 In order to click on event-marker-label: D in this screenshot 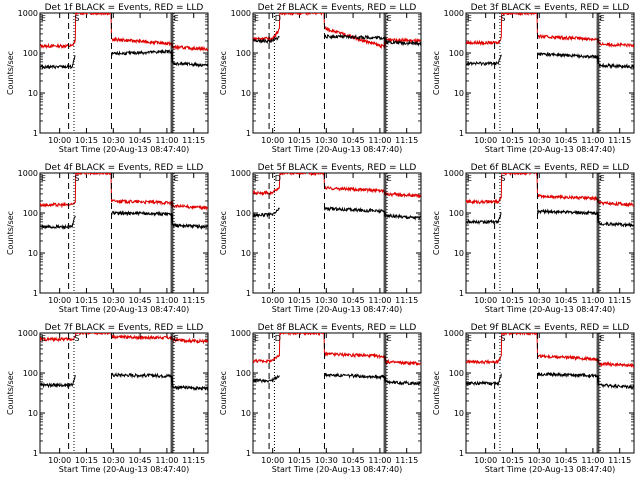, I will do `click(278, 338)`.